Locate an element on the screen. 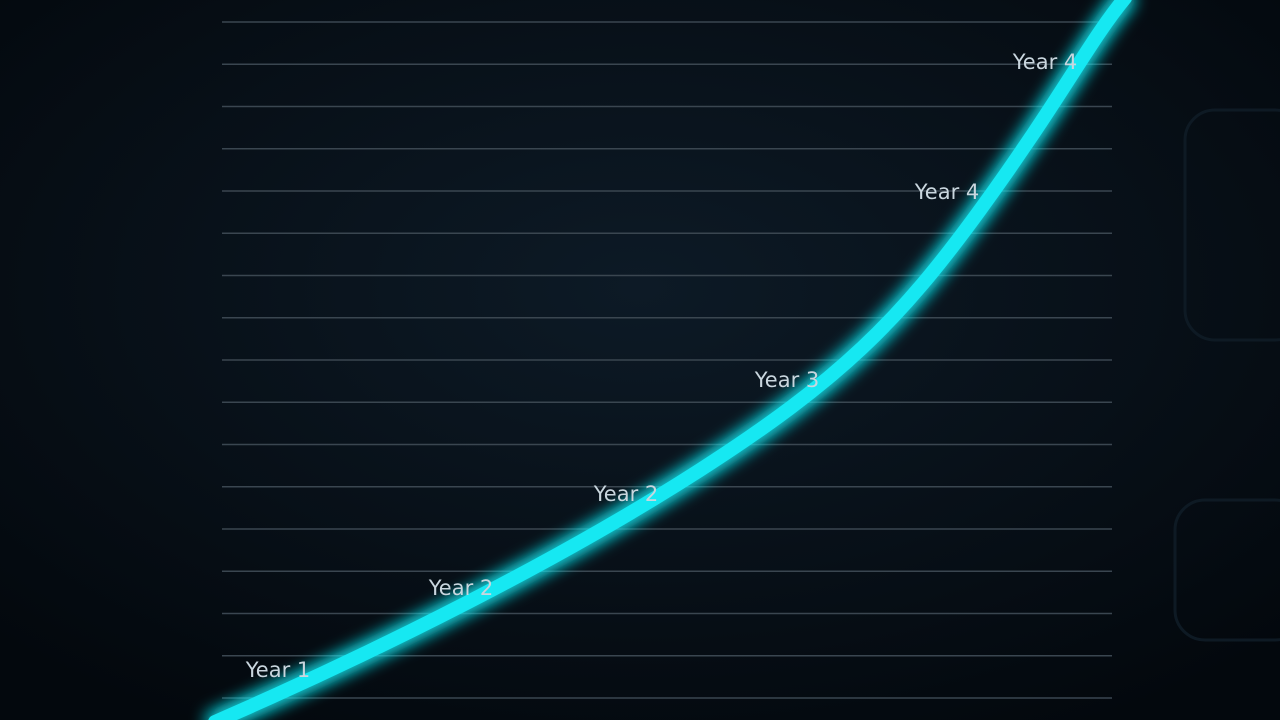 The height and width of the screenshot is (720, 1280). year-label: Year 3 is located at coordinates (787, 380).